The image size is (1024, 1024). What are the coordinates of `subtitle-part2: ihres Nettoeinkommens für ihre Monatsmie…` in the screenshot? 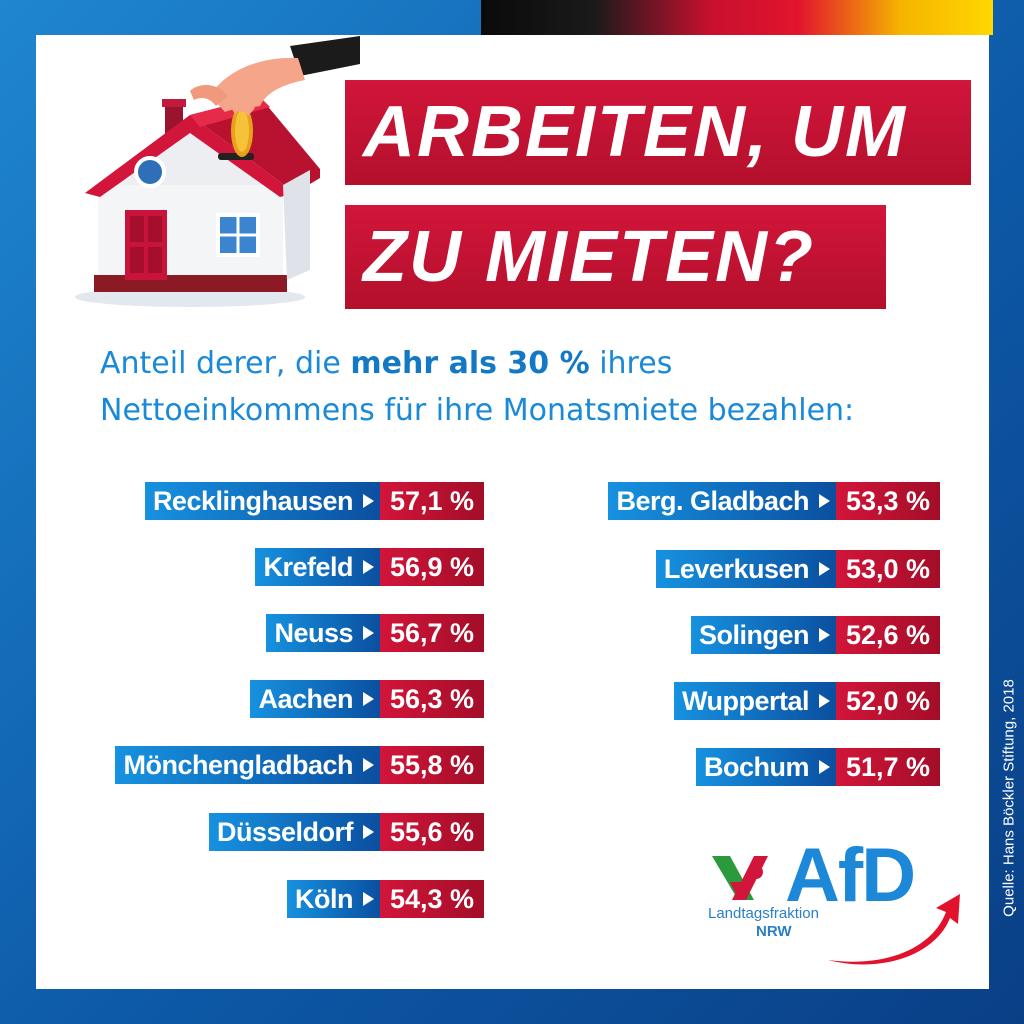 It's located at (477, 387).